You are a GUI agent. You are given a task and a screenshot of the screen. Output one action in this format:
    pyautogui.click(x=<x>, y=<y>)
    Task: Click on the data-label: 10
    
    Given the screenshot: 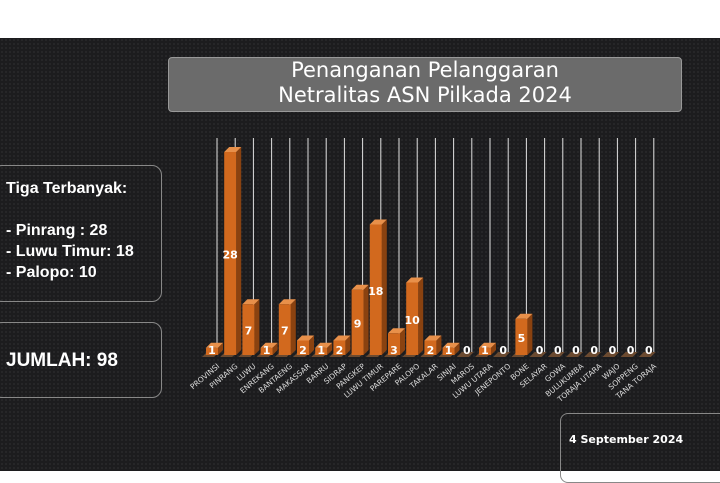 What is the action you would take?
    pyautogui.click(x=413, y=320)
    